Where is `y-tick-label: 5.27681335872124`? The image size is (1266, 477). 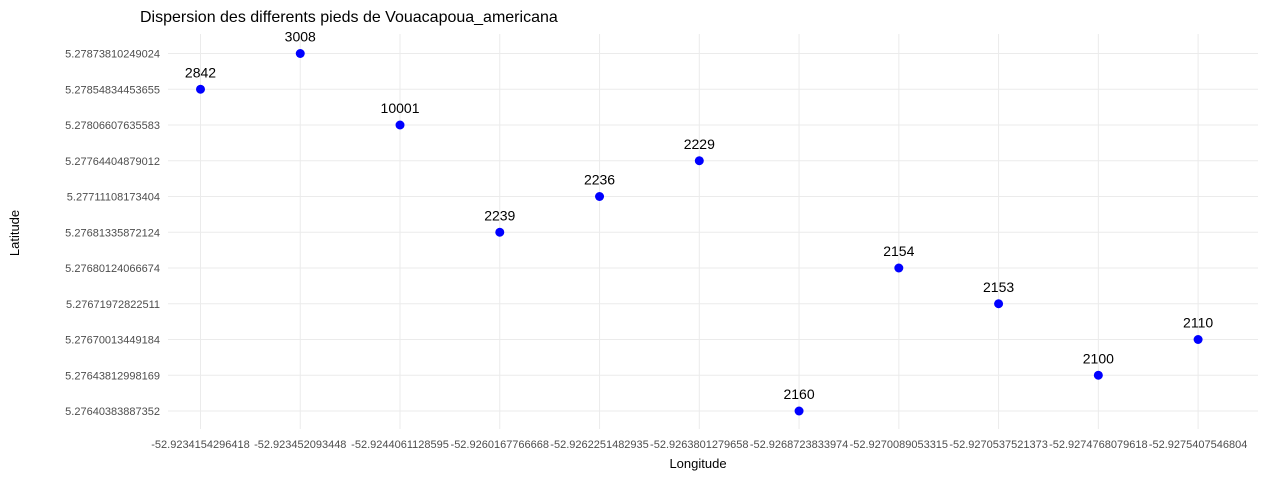 y-tick-label: 5.27681335872124 is located at coordinates (112, 233).